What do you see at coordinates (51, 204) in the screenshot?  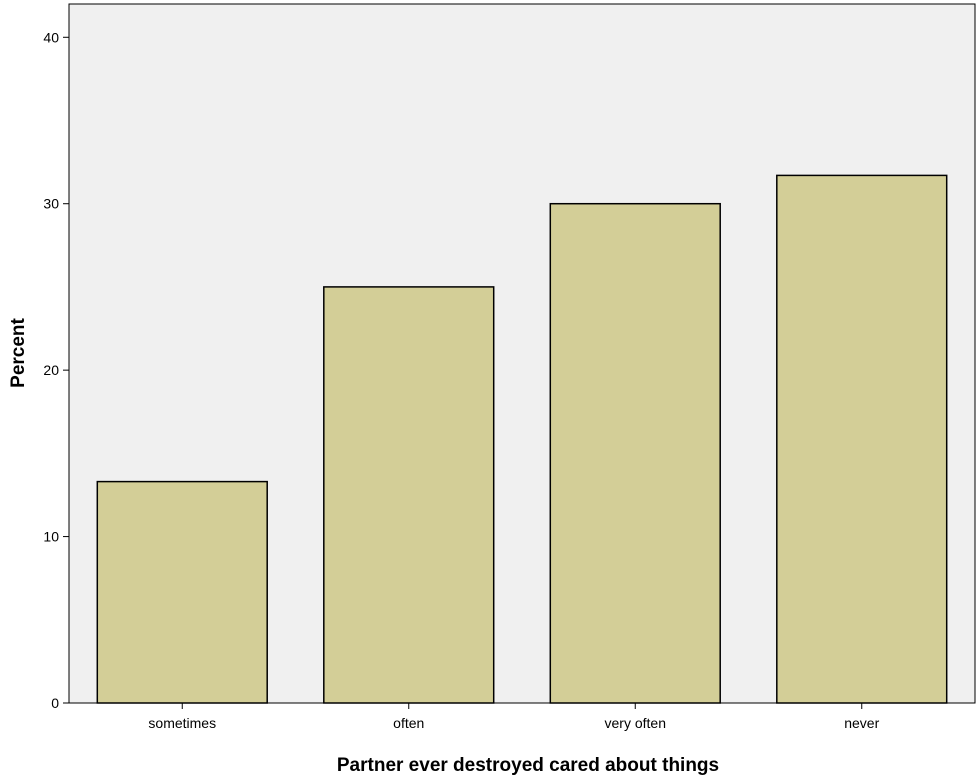 I see `y-tick-label: 30` at bounding box center [51, 204].